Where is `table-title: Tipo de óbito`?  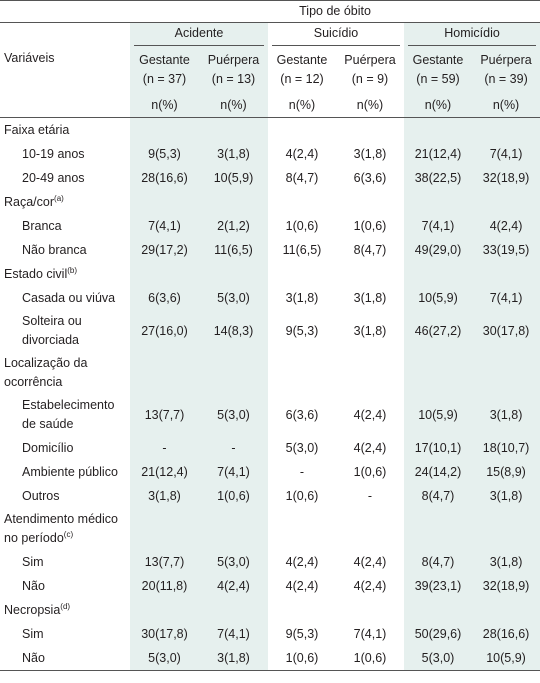
table-title: Tipo de óbito is located at coordinates (335, 11).